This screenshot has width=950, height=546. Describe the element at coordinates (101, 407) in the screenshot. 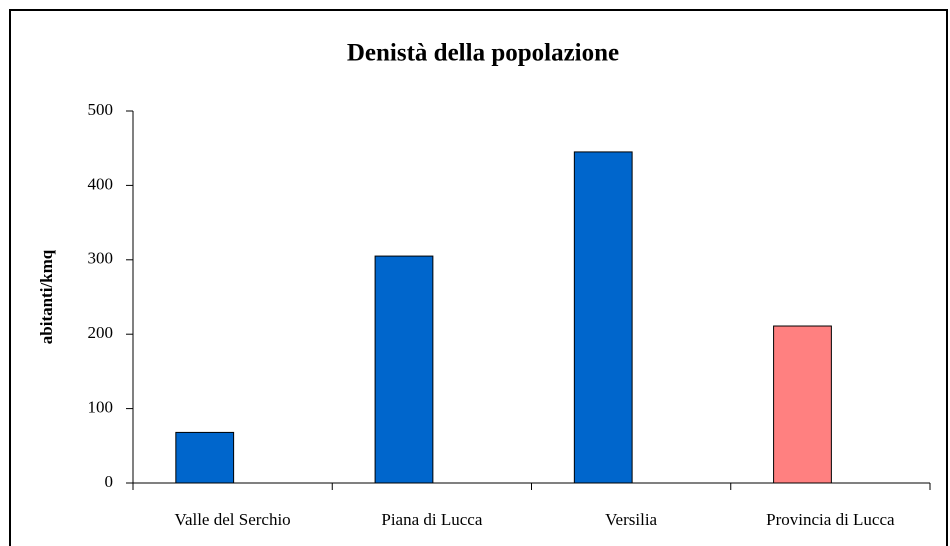

I see `y-tick-label: 100` at that location.